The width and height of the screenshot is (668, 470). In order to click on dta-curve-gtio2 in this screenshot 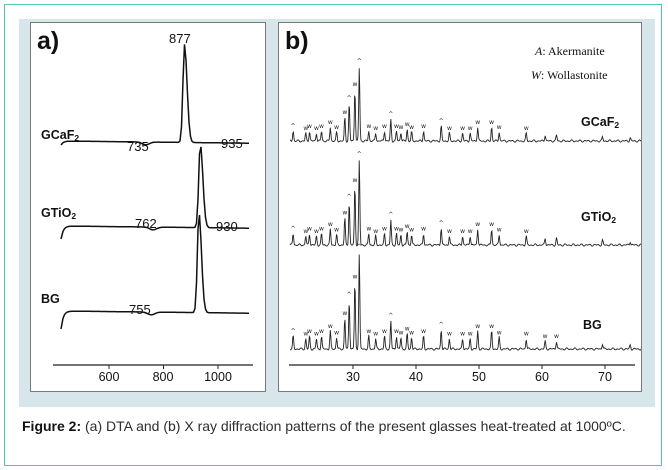, I will do `click(154, 193)`.